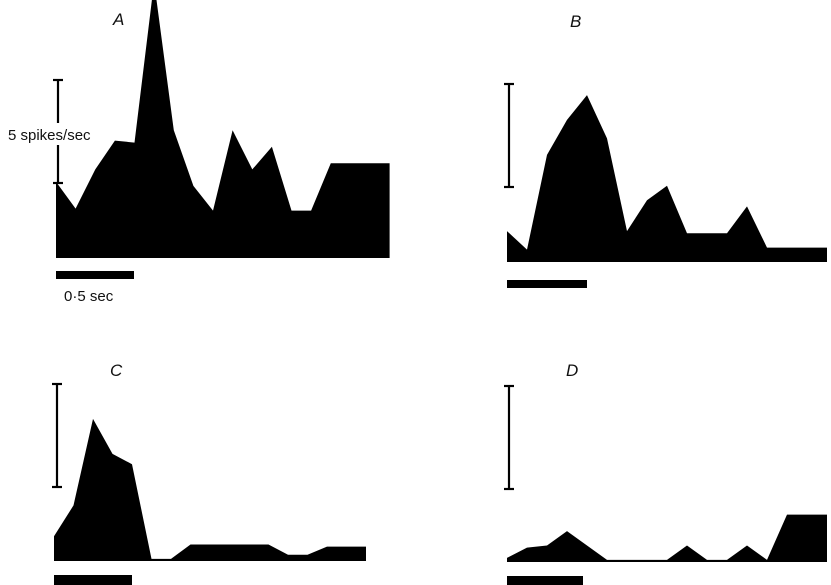 Image resolution: width=831 pixels, height=585 pixels. Describe the element at coordinates (572, 370) in the screenshot. I see `panel-label-d: D` at that location.